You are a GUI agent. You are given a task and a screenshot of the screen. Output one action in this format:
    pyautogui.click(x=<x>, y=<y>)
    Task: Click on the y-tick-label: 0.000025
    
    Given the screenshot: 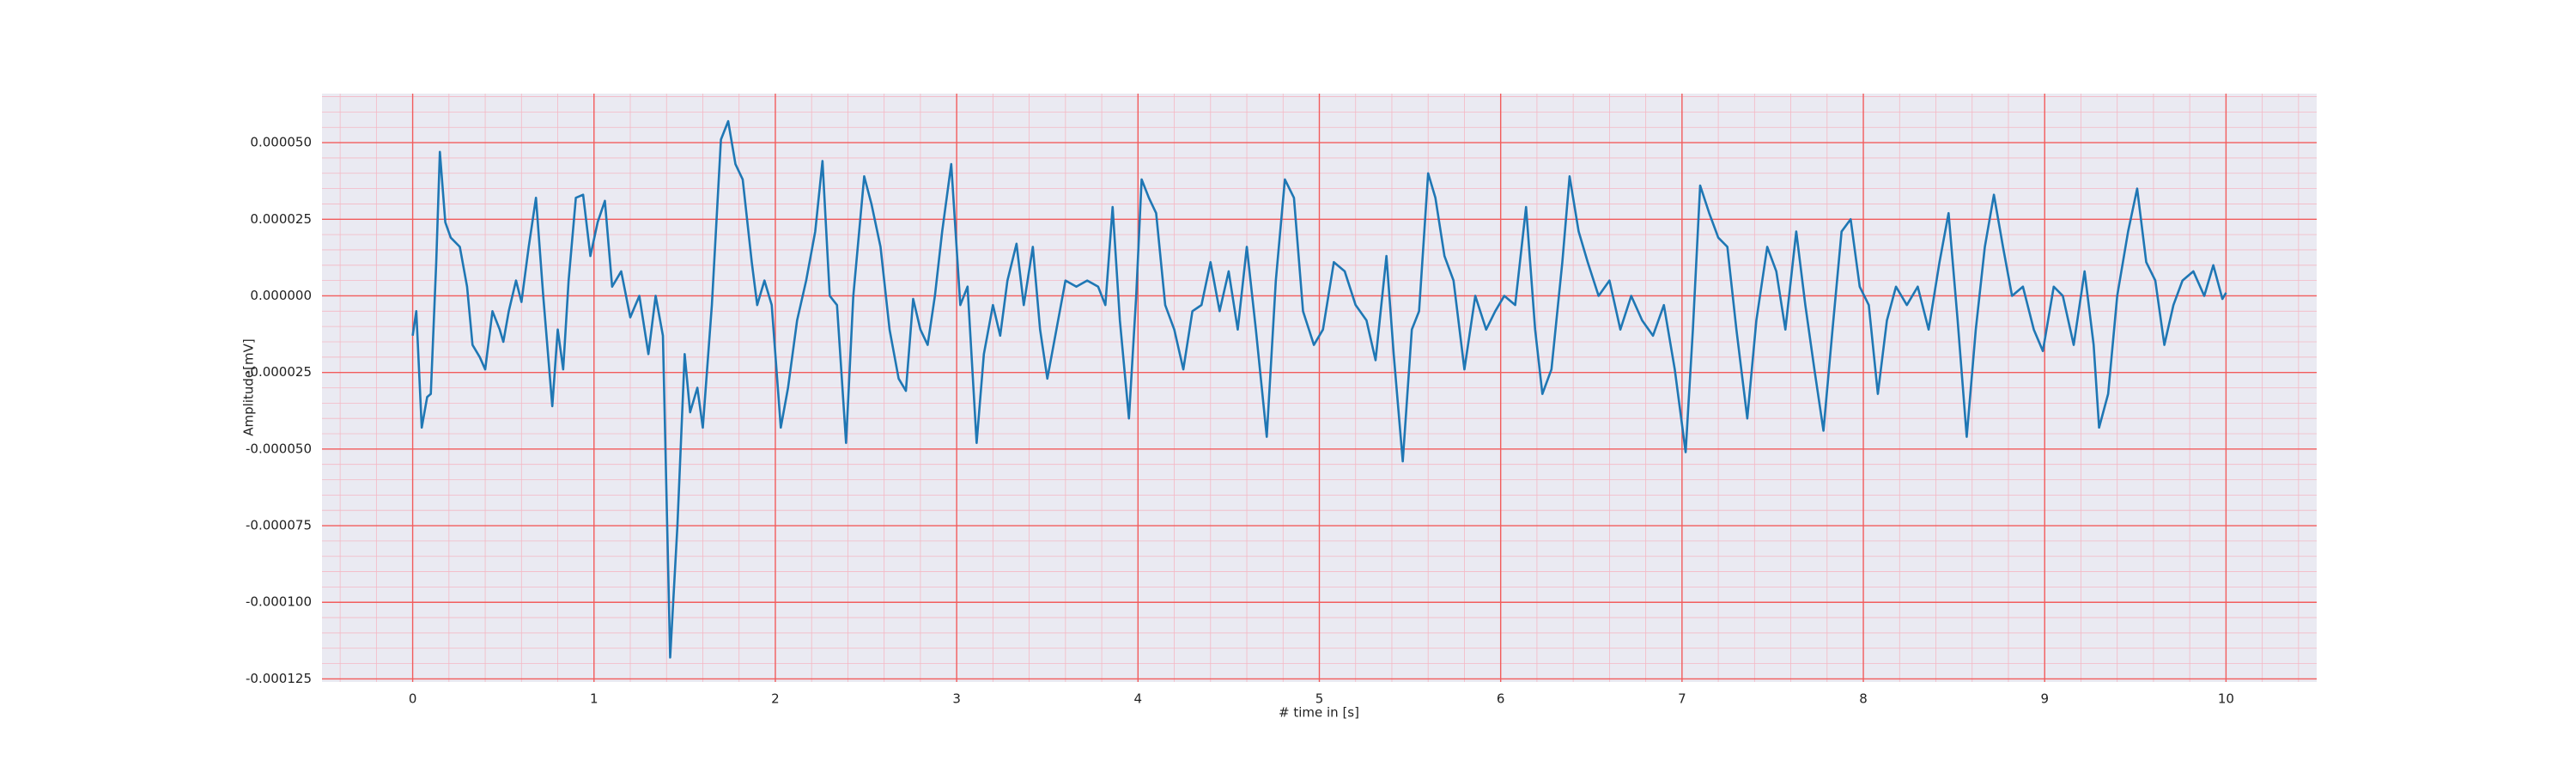 What is the action you would take?
    pyautogui.click(x=281, y=219)
    